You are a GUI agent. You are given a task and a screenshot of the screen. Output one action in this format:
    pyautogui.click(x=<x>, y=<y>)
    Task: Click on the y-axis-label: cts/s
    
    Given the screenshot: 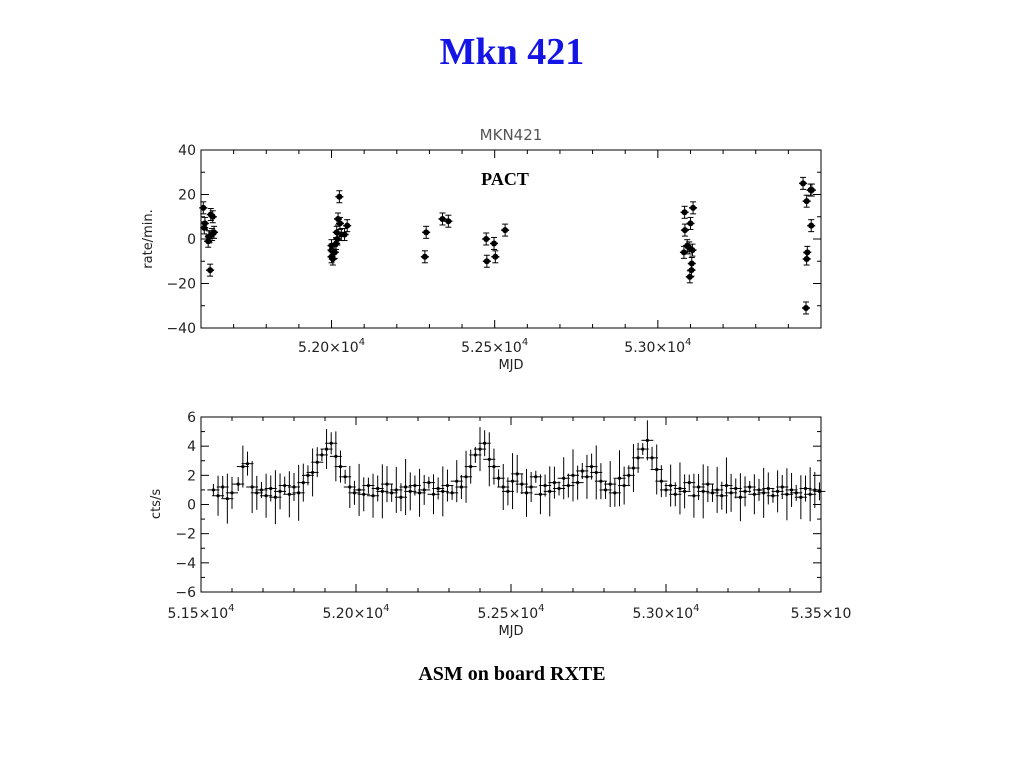 What is the action you would take?
    pyautogui.click(x=156, y=504)
    